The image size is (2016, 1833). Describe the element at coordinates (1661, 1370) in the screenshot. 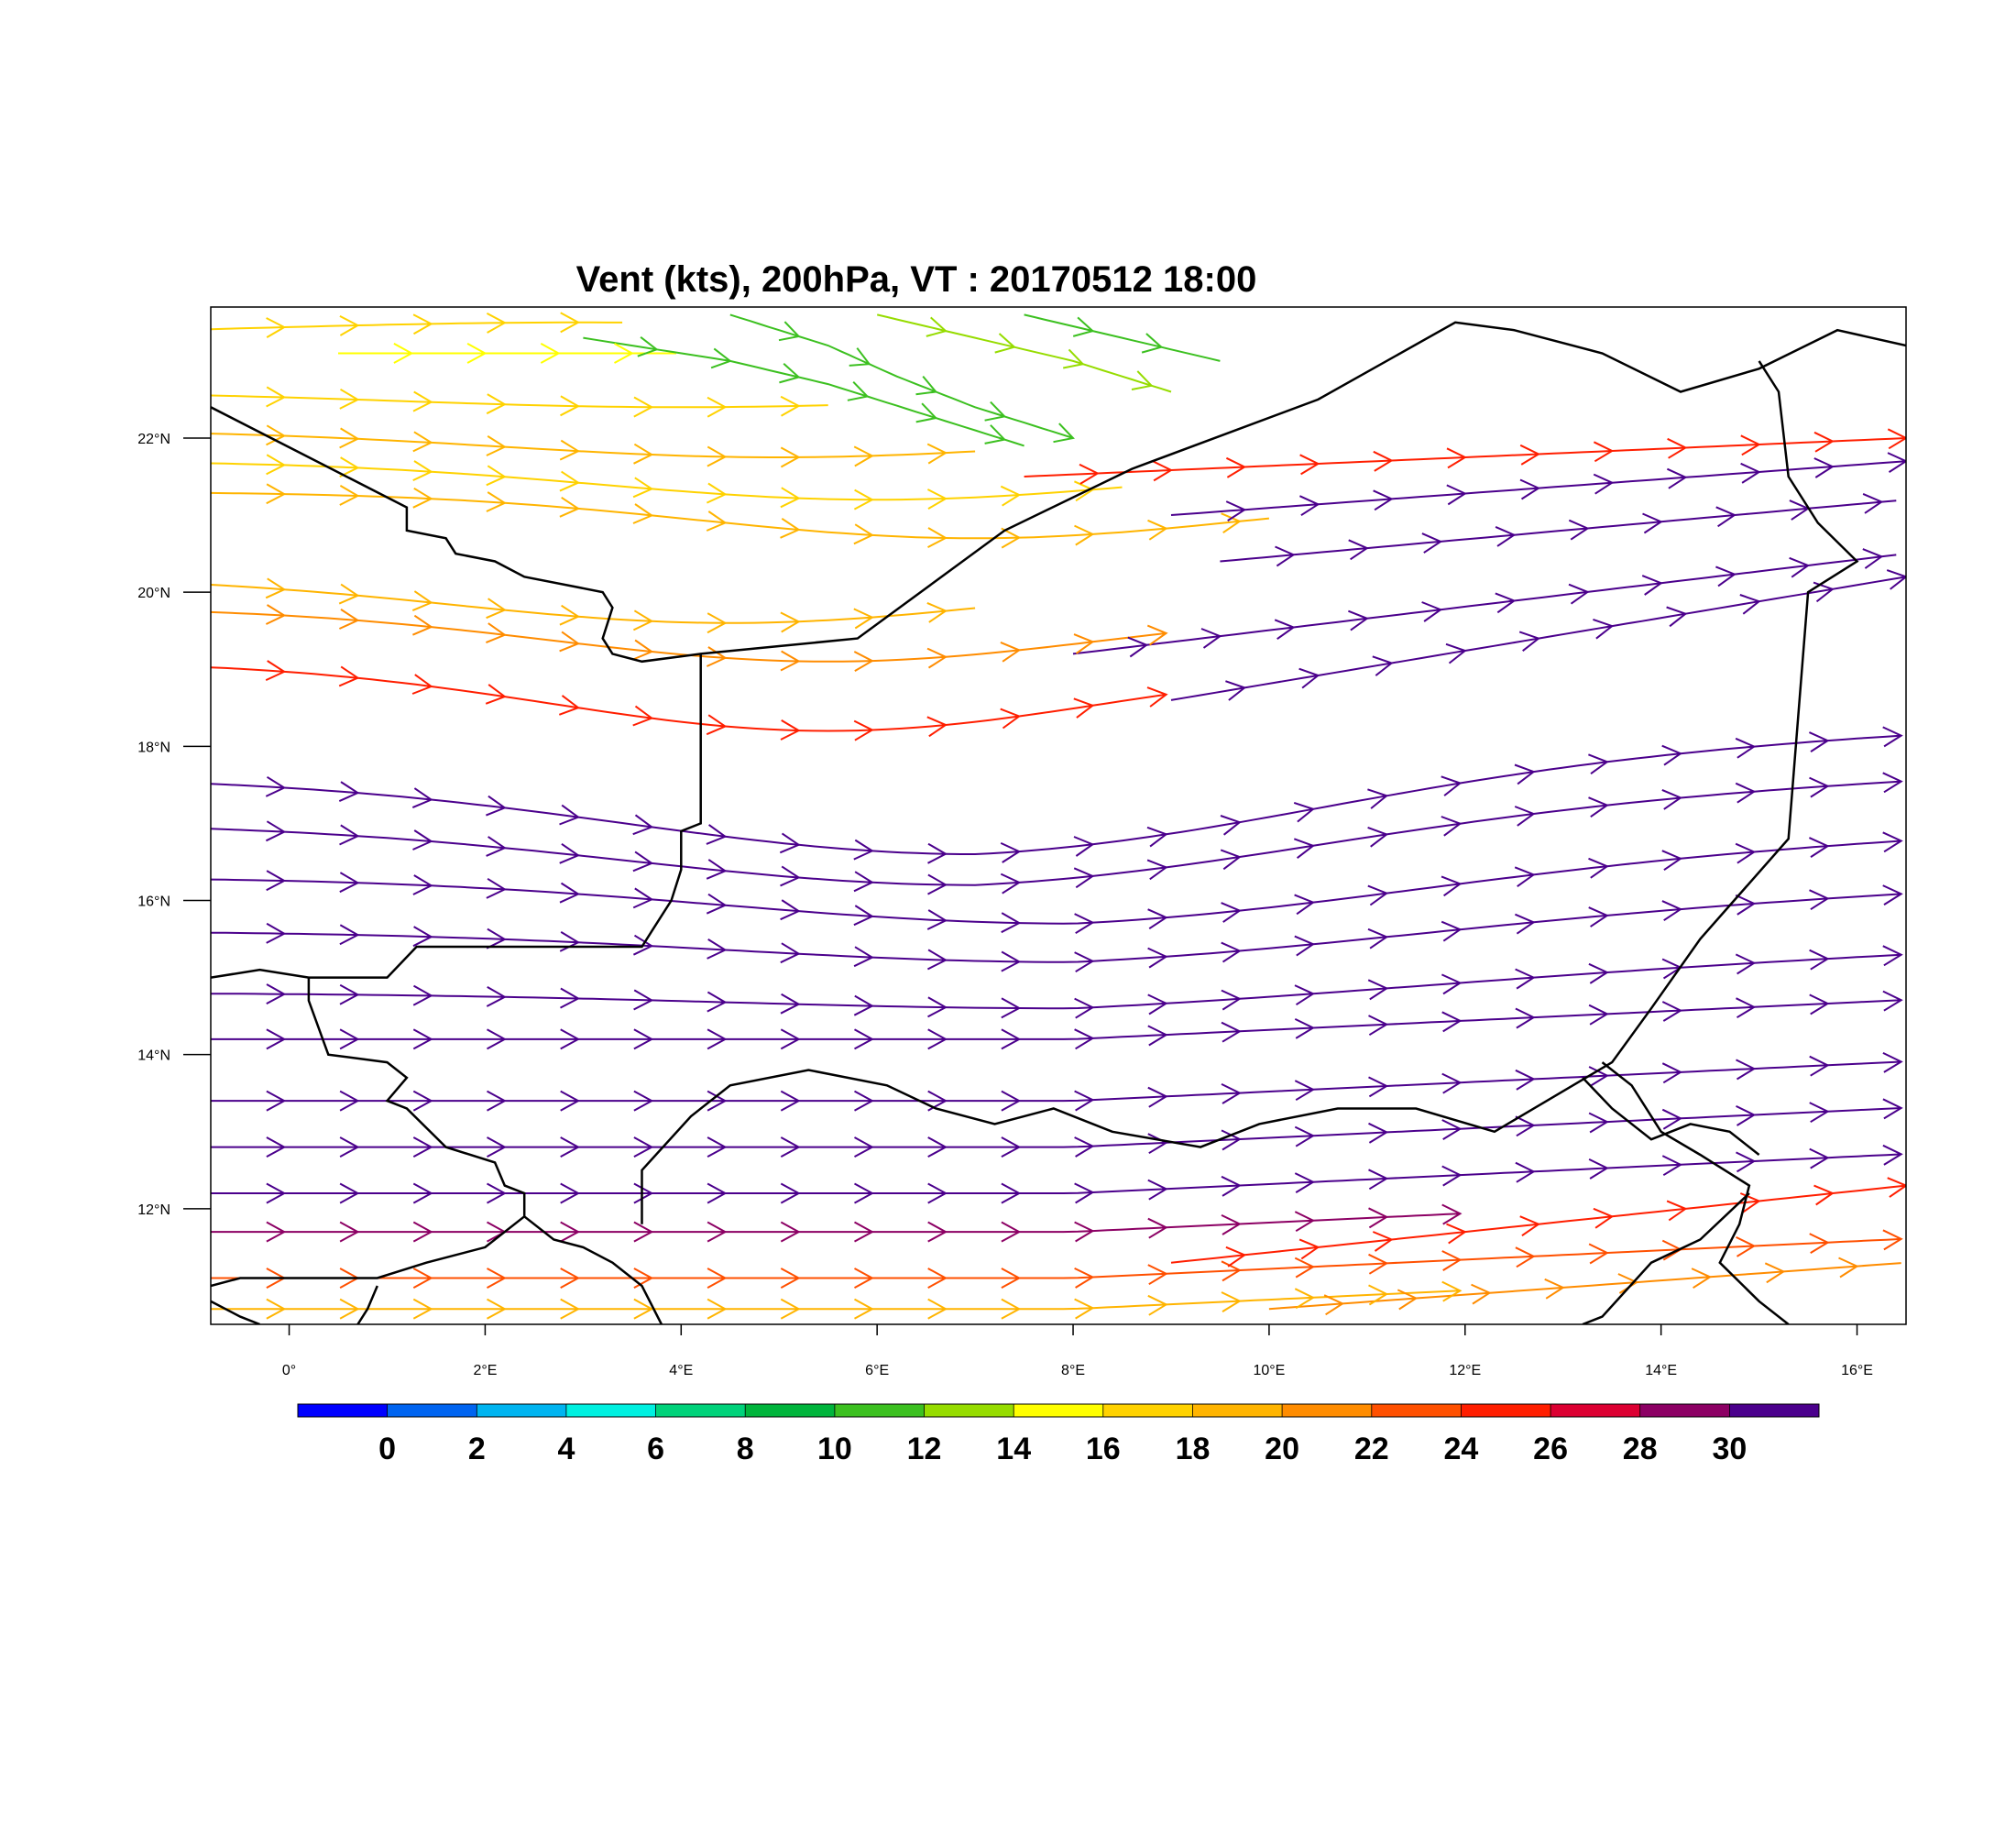

I see `x-tick-label: 14°E` at that location.